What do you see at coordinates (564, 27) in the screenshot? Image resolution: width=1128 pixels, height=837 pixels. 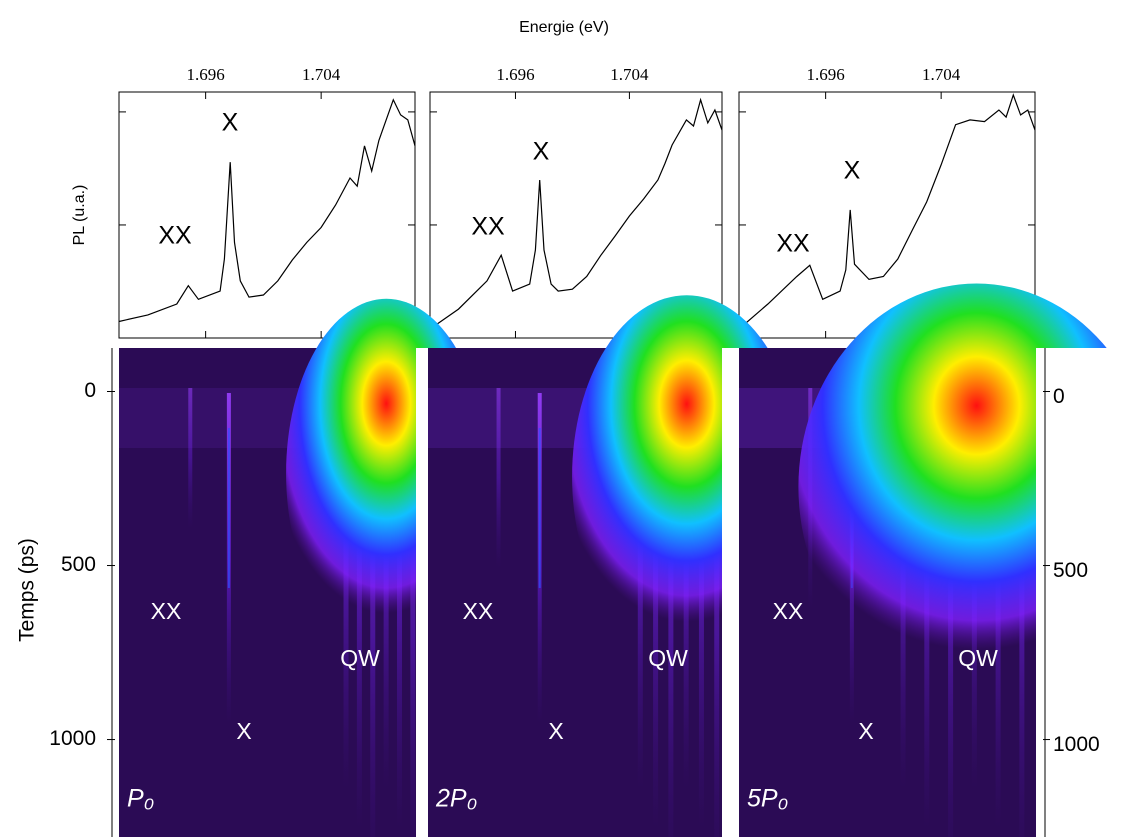 I see `x-axis-title: Energie (eV)` at bounding box center [564, 27].